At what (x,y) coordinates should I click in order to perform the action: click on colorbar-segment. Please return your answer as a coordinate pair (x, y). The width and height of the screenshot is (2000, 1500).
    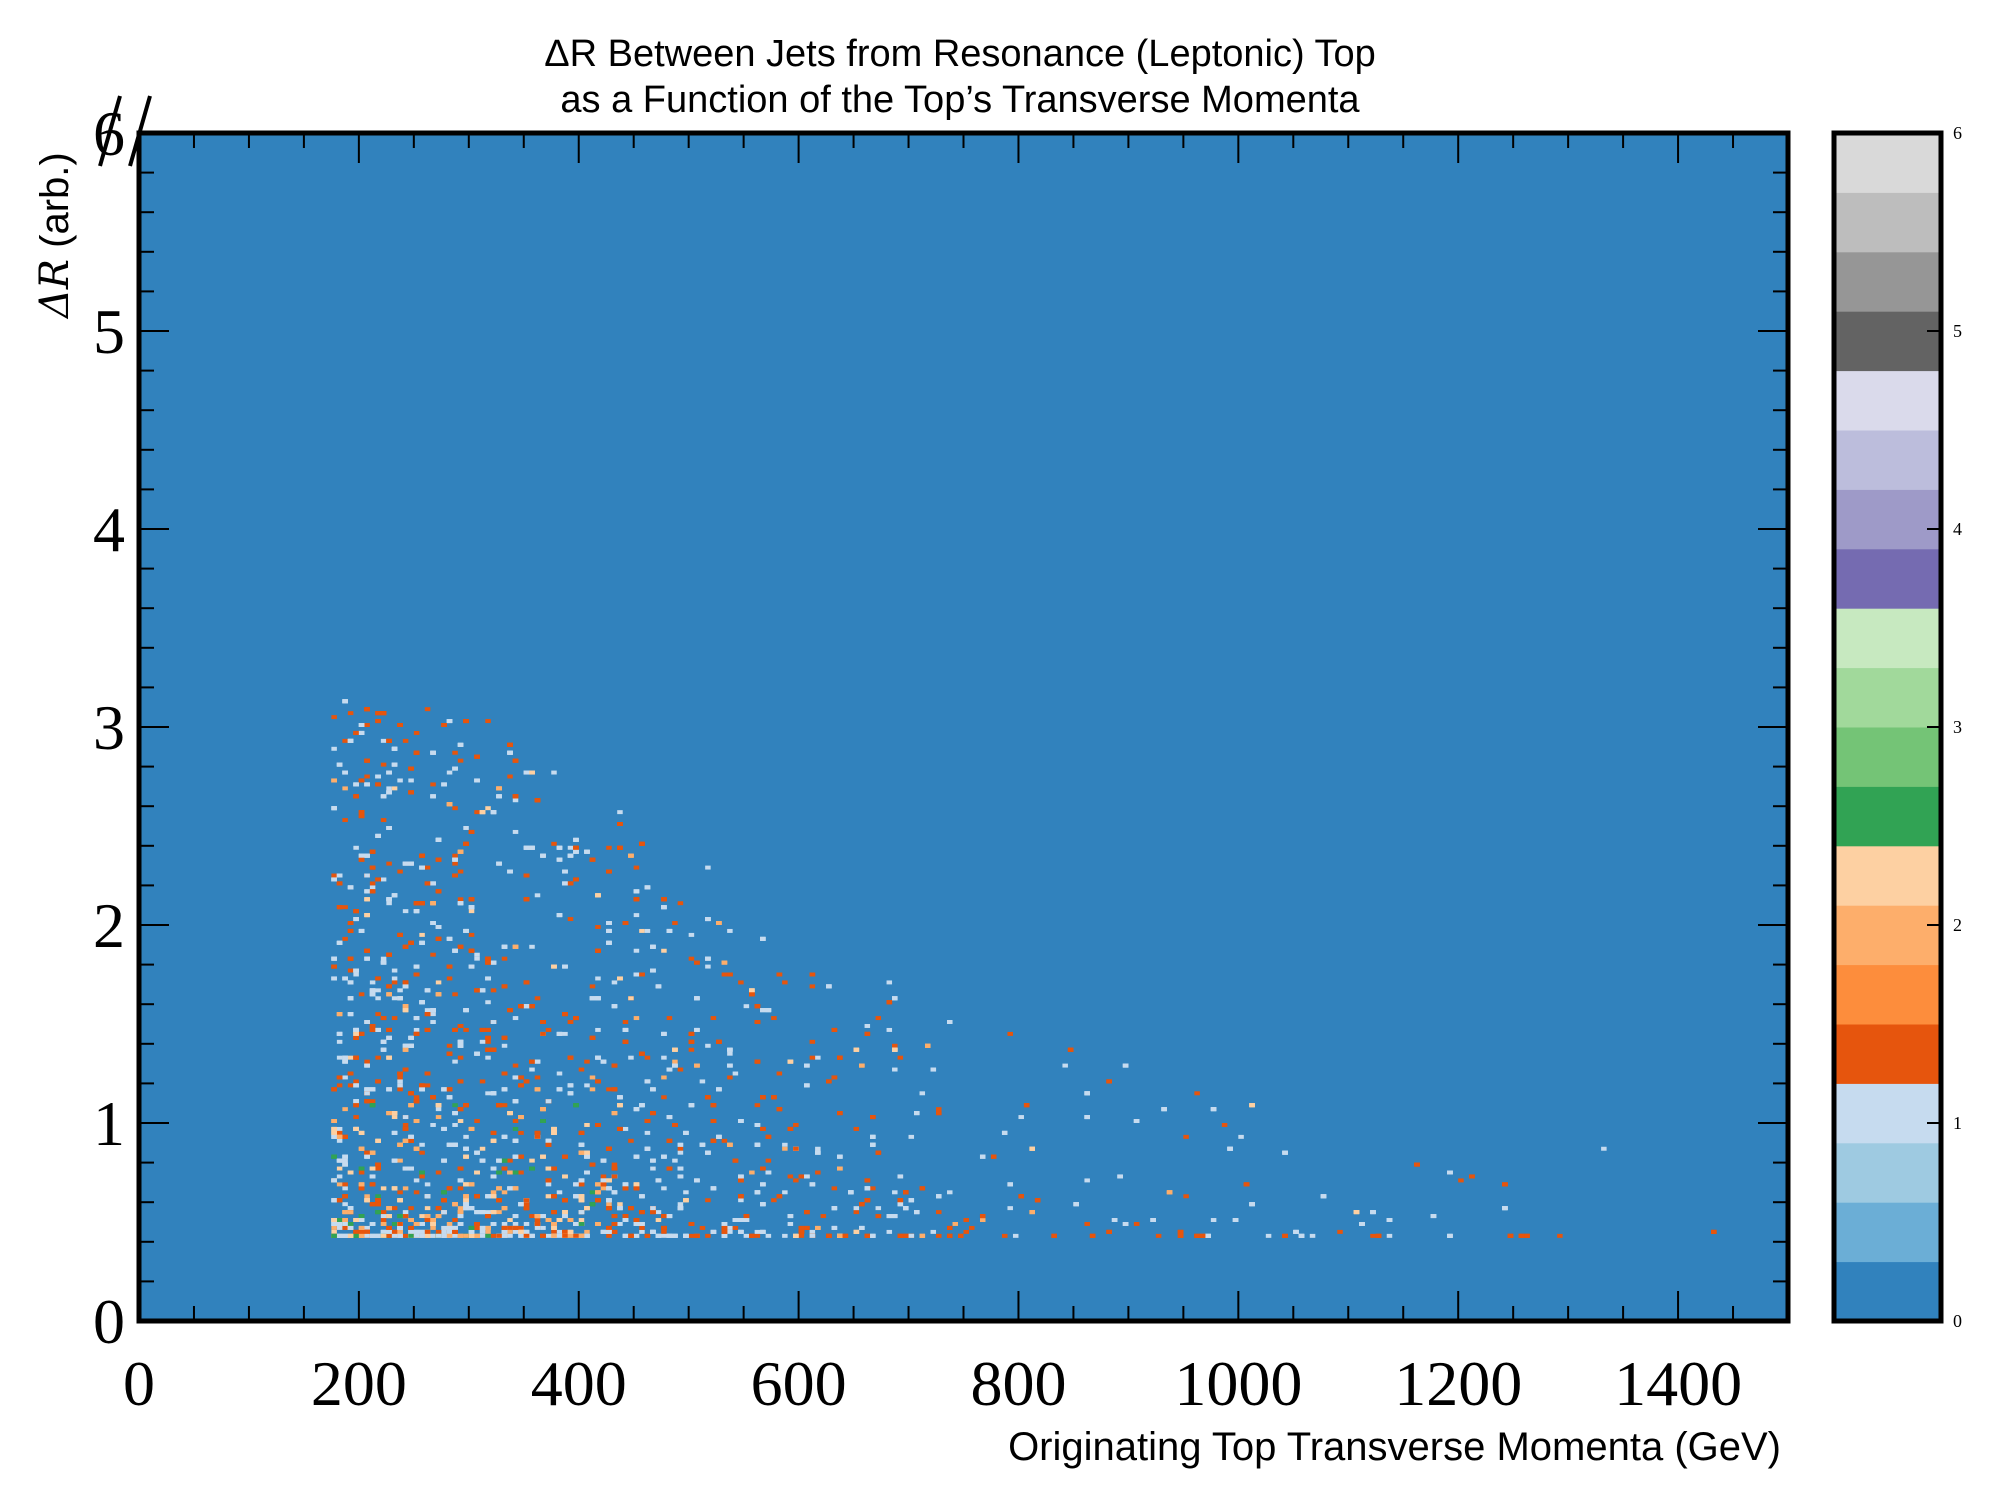
    Looking at the image, I should click on (1887, 1291).